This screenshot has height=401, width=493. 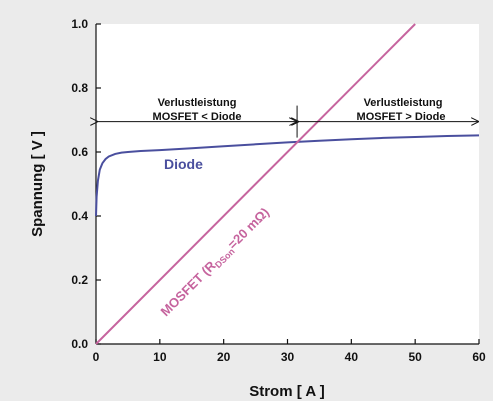 What do you see at coordinates (183, 164) in the screenshot?
I see `series-label-diode: Diode` at bounding box center [183, 164].